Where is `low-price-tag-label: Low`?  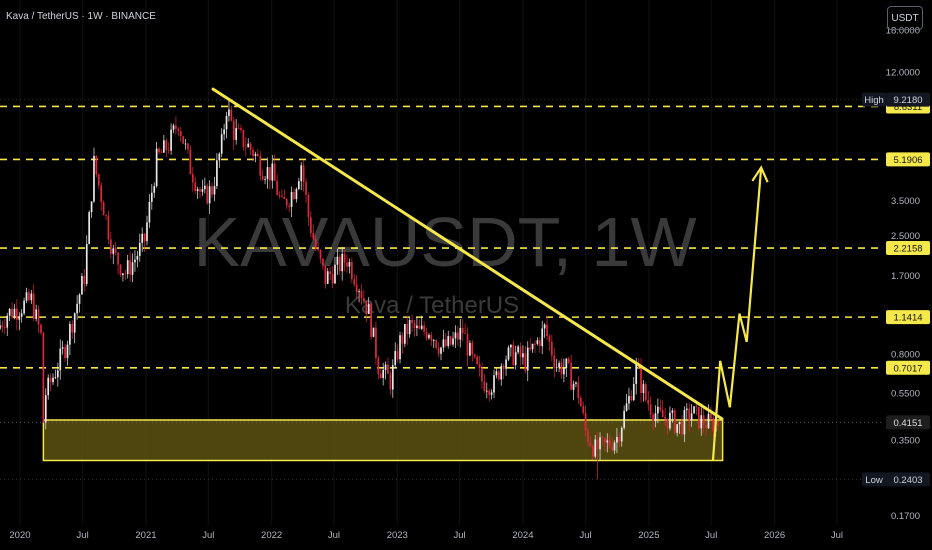 low-price-tag-label: Low is located at coordinates (874, 480).